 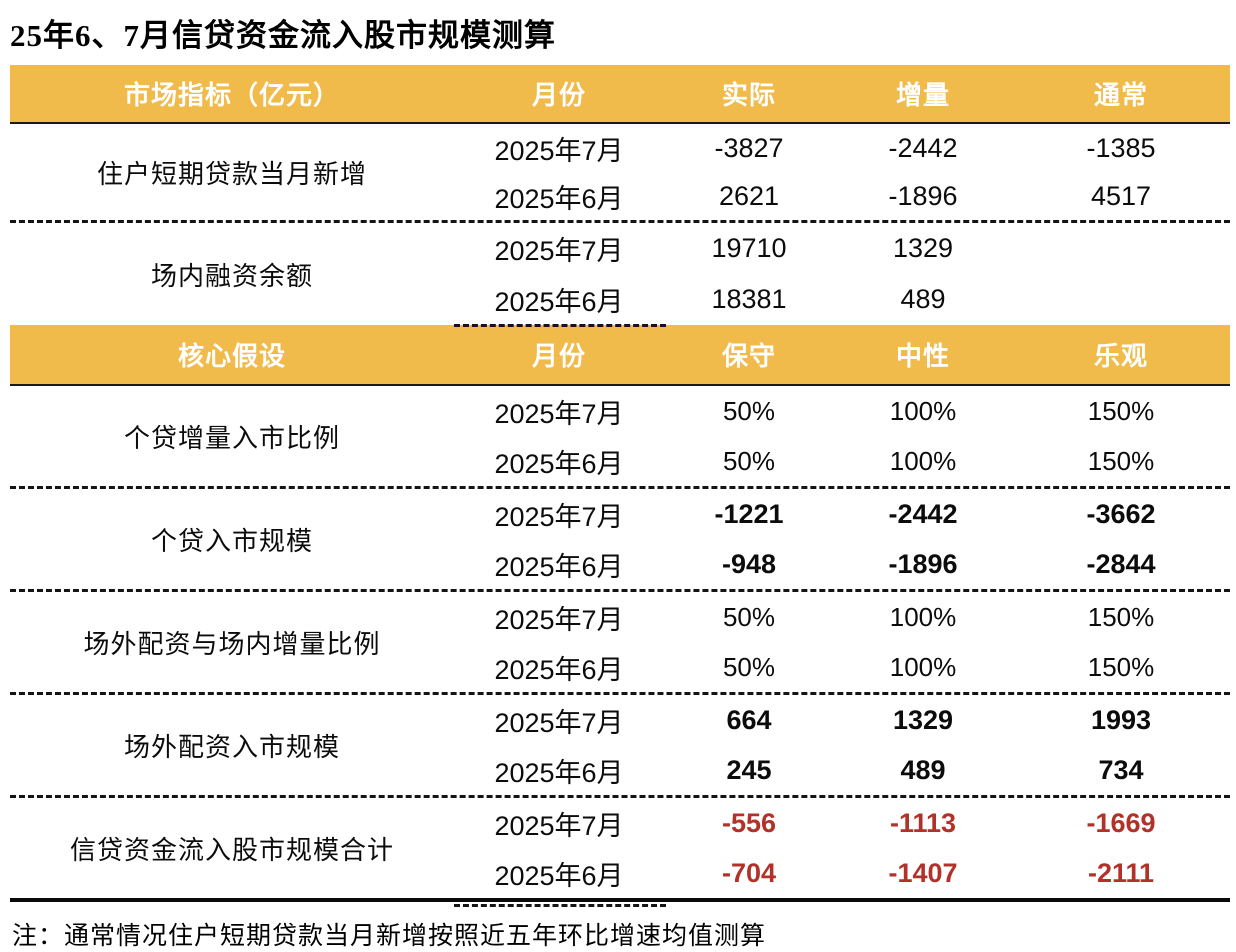 I want to click on row-group-label: 场外配资与场内增量比例, so click(x=232, y=643).